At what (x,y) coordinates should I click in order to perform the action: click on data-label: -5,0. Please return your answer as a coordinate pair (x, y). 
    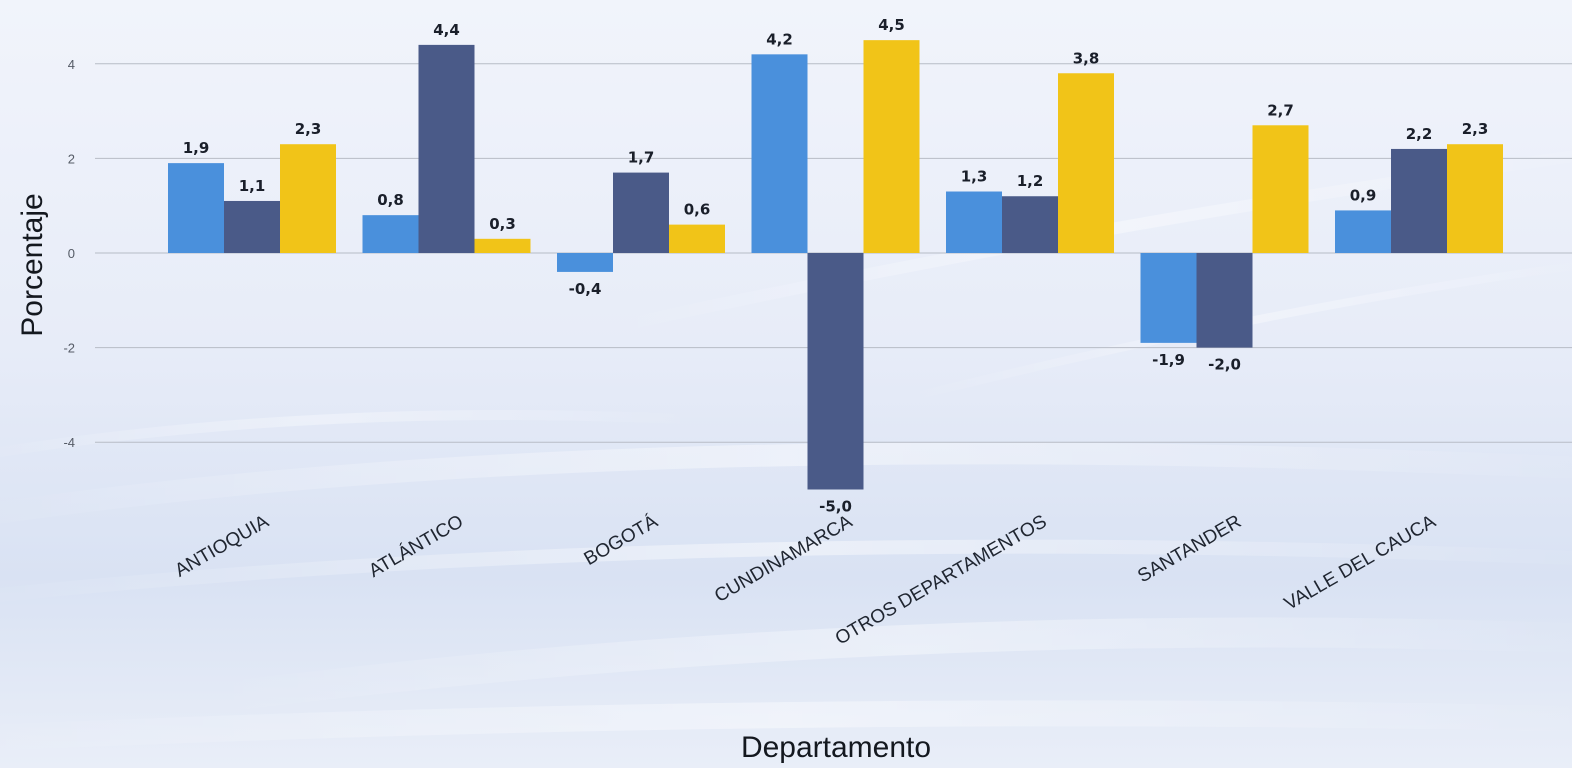
    Looking at the image, I should click on (835, 507).